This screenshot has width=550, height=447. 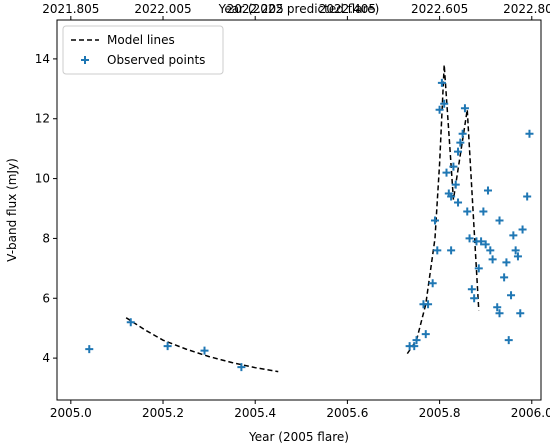 What do you see at coordinates (143, 50) in the screenshot?
I see `legend-box` at bounding box center [143, 50].